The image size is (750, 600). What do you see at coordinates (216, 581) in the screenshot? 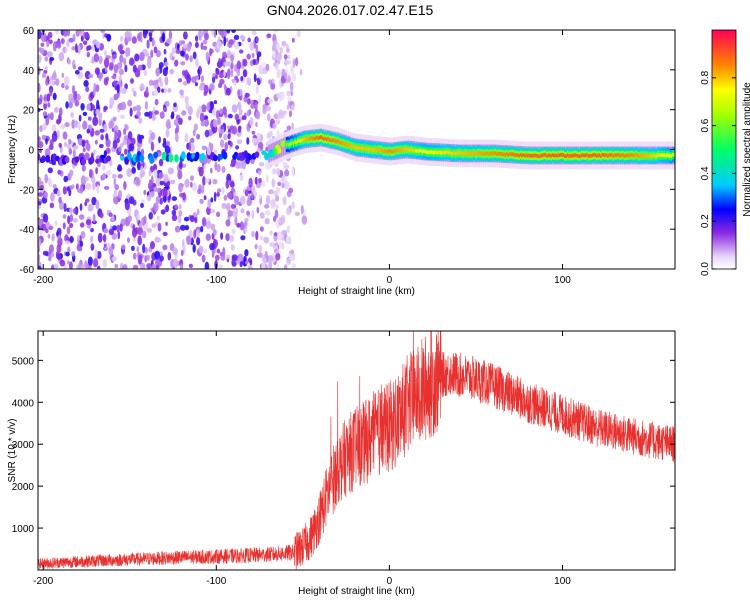
I see `x-tick-label: -100` at bounding box center [216, 581].